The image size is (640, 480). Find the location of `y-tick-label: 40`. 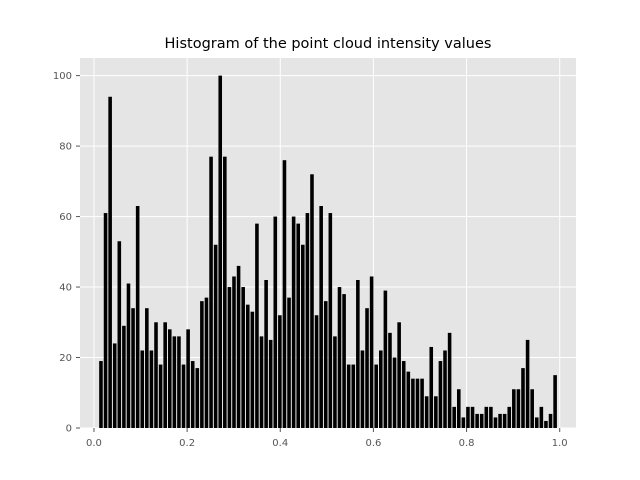

y-tick-label: 40 is located at coordinates (65, 288).